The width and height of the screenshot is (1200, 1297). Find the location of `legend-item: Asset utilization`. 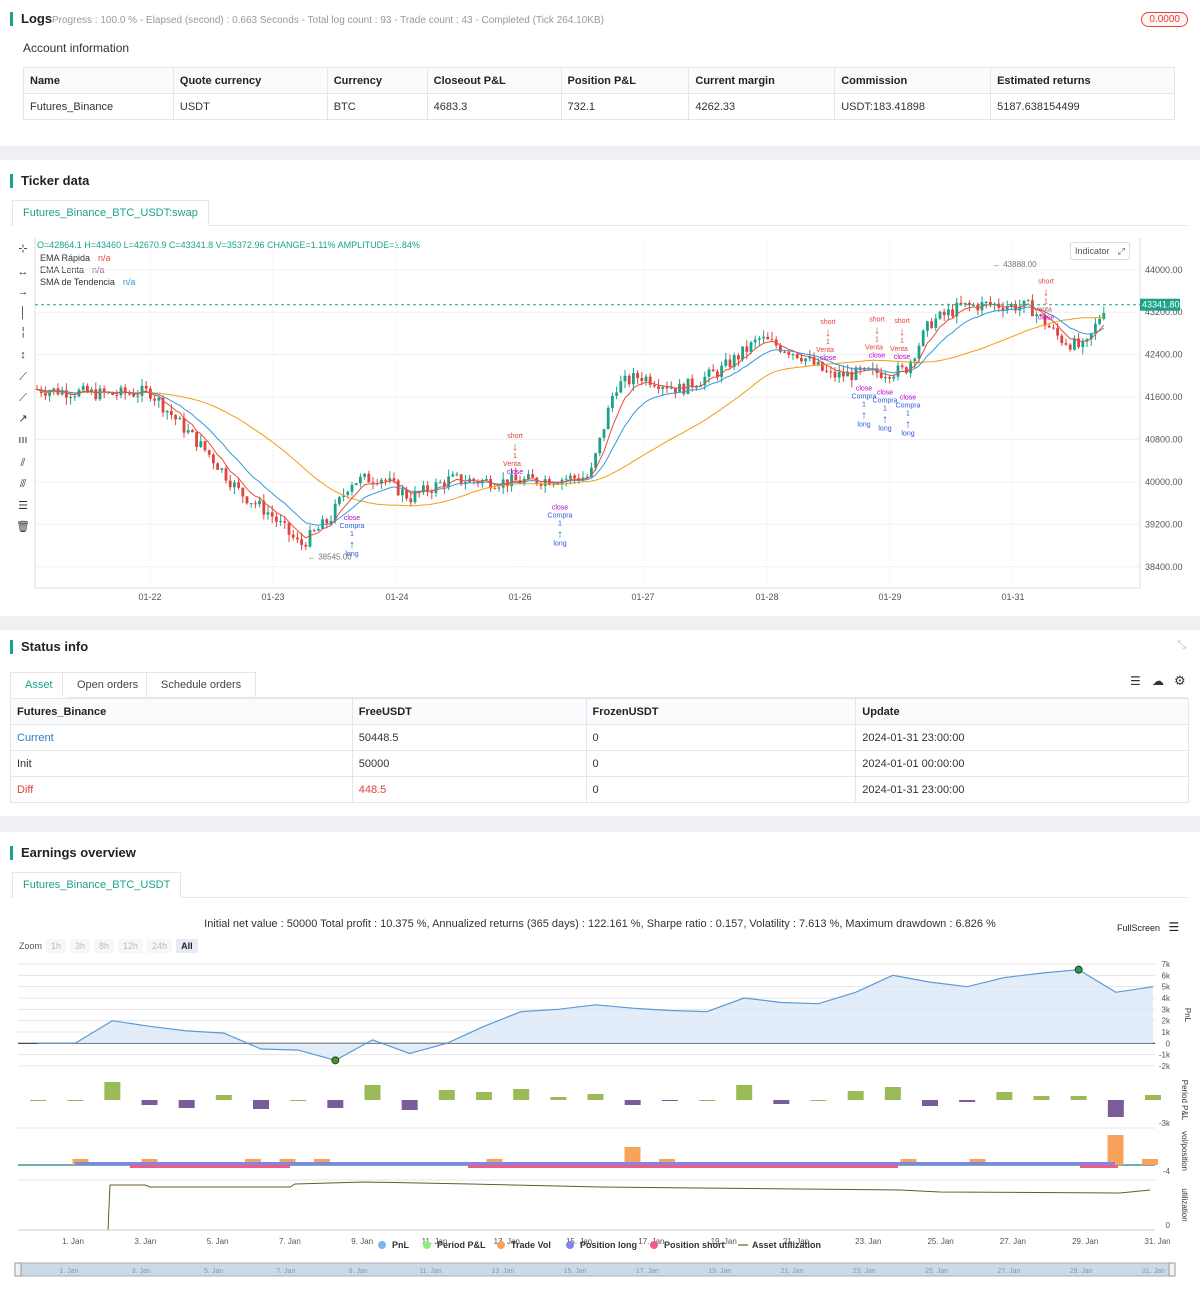

legend-item: Asset utilization is located at coordinates (779, 1245).